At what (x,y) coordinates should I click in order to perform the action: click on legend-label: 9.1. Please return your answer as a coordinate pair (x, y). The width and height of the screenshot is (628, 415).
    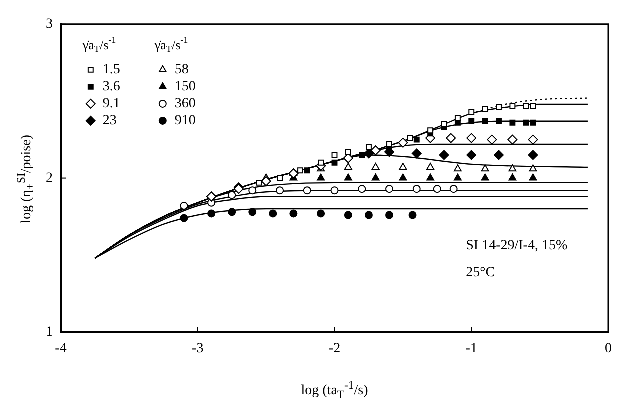
    Looking at the image, I should click on (111, 104).